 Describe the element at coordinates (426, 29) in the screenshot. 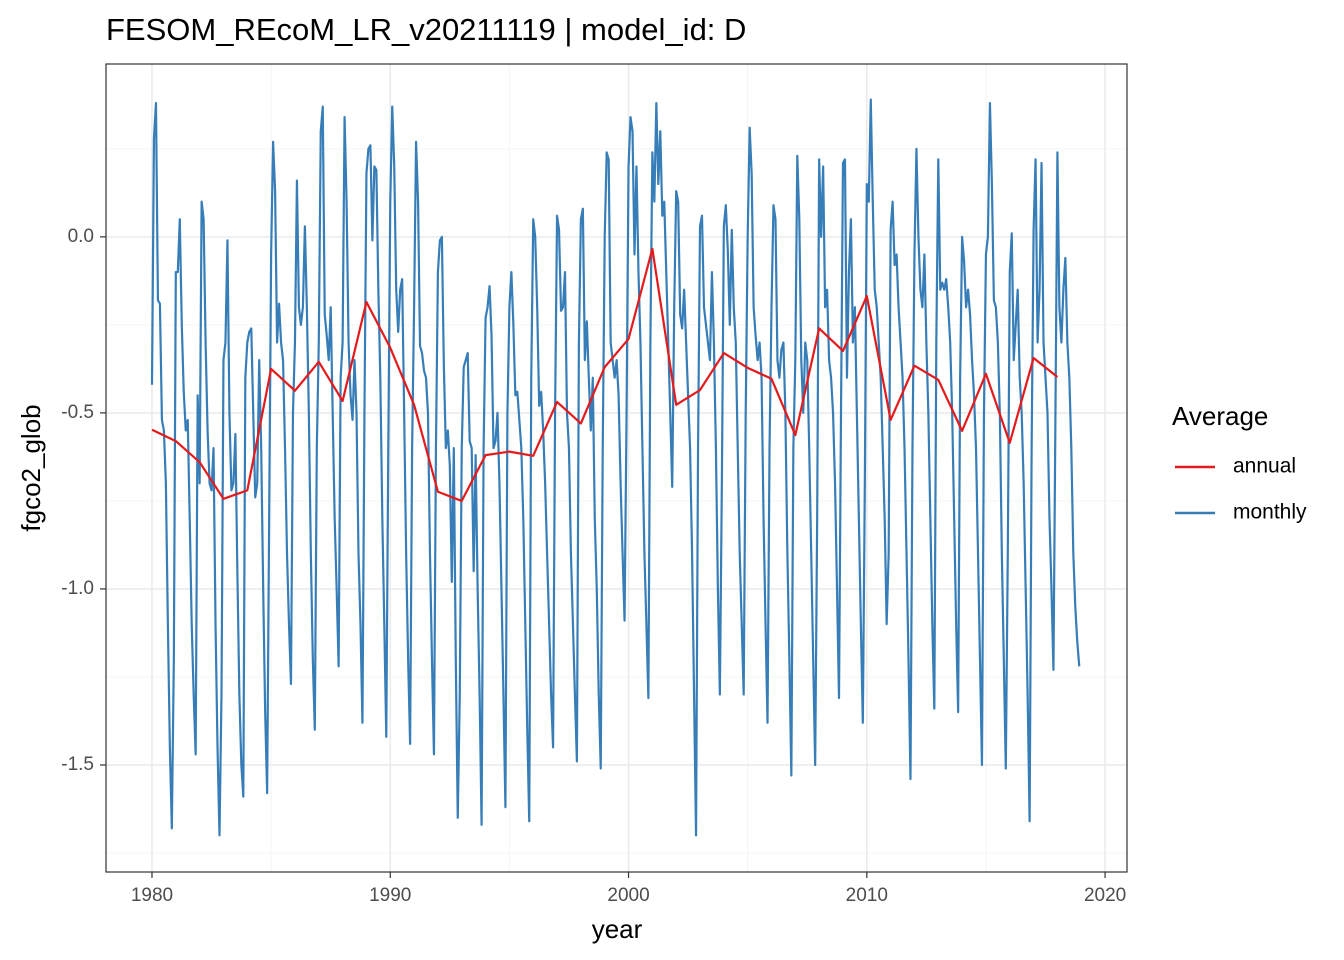

I see `chart-title: FESOM_REcoM_LR_v20211119 | model_id: D` at that location.